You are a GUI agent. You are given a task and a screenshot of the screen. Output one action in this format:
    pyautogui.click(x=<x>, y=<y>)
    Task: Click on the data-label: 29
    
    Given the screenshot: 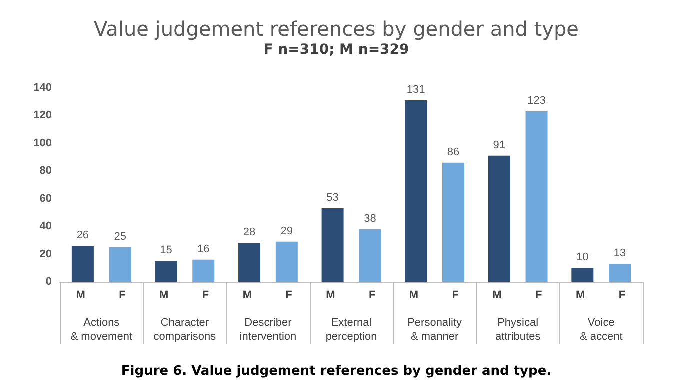 What is the action you would take?
    pyautogui.click(x=287, y=231)
    